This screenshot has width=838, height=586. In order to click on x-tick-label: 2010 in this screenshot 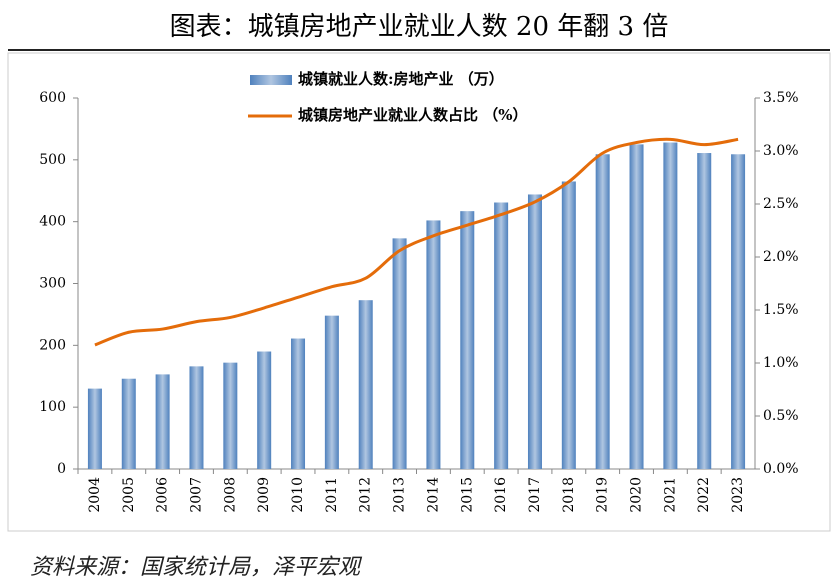, I will do `click(298, 495)`.